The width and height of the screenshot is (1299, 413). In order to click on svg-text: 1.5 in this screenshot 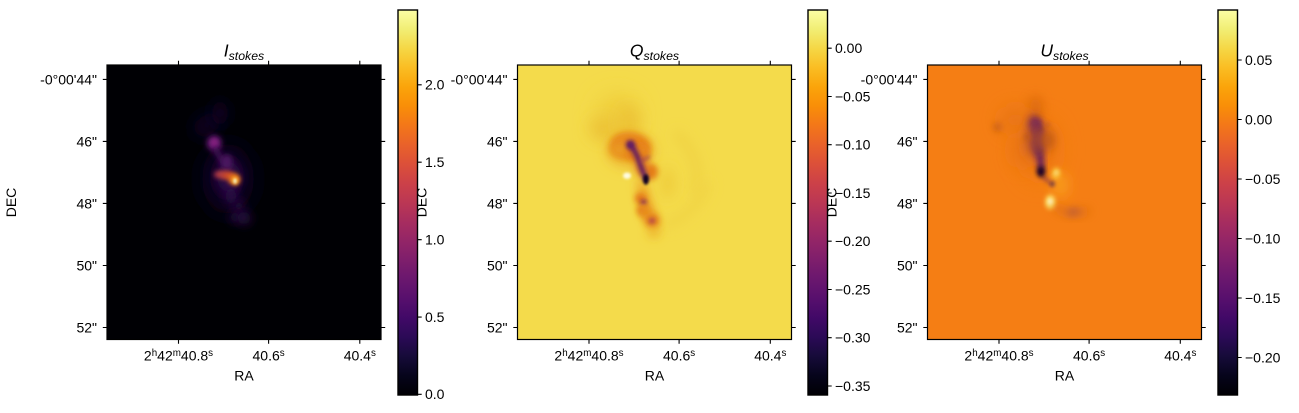, I will do `click(435, 162)`.